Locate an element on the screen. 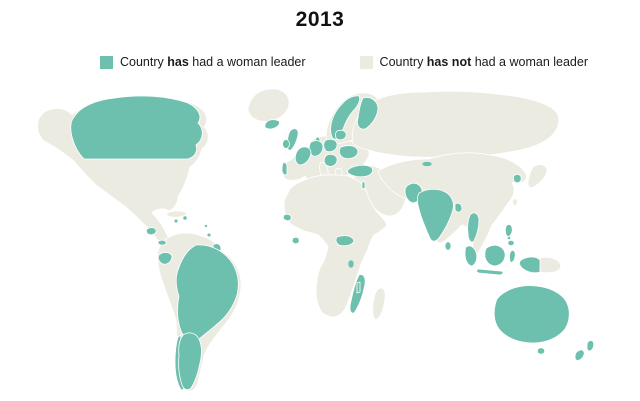 This screenshot has width=640, height=401. country-south-korea is located at coordinates (517, 178).